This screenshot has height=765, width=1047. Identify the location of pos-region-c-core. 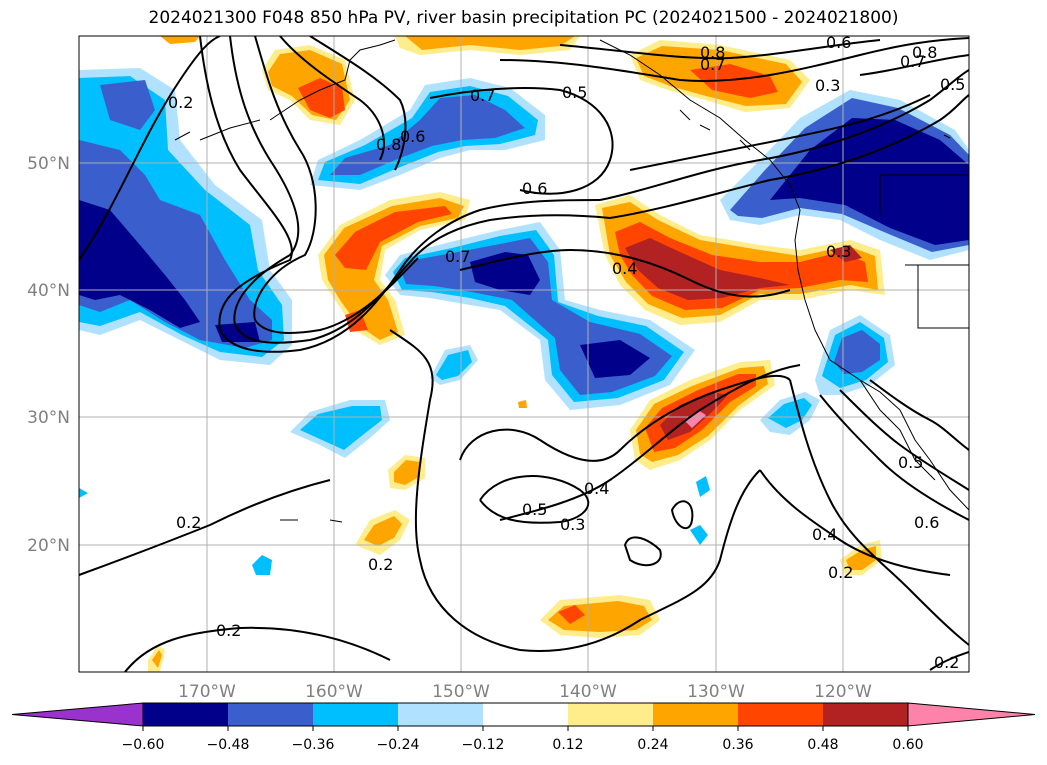
(743, 269).